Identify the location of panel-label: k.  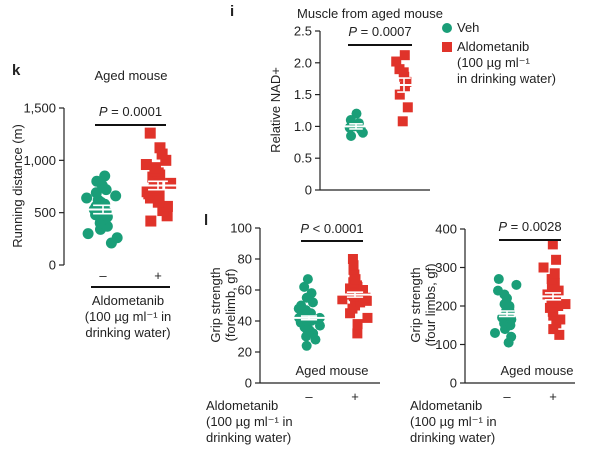
(16, 70).